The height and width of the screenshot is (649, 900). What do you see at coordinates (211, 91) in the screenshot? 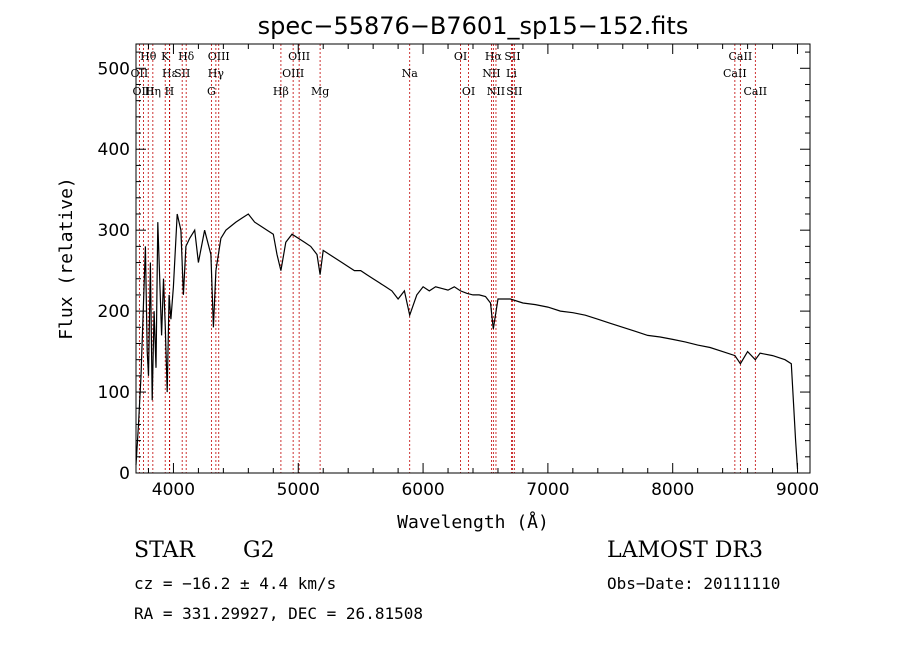
I see `spectral-line-label: G` at bounding box center [211, 91].